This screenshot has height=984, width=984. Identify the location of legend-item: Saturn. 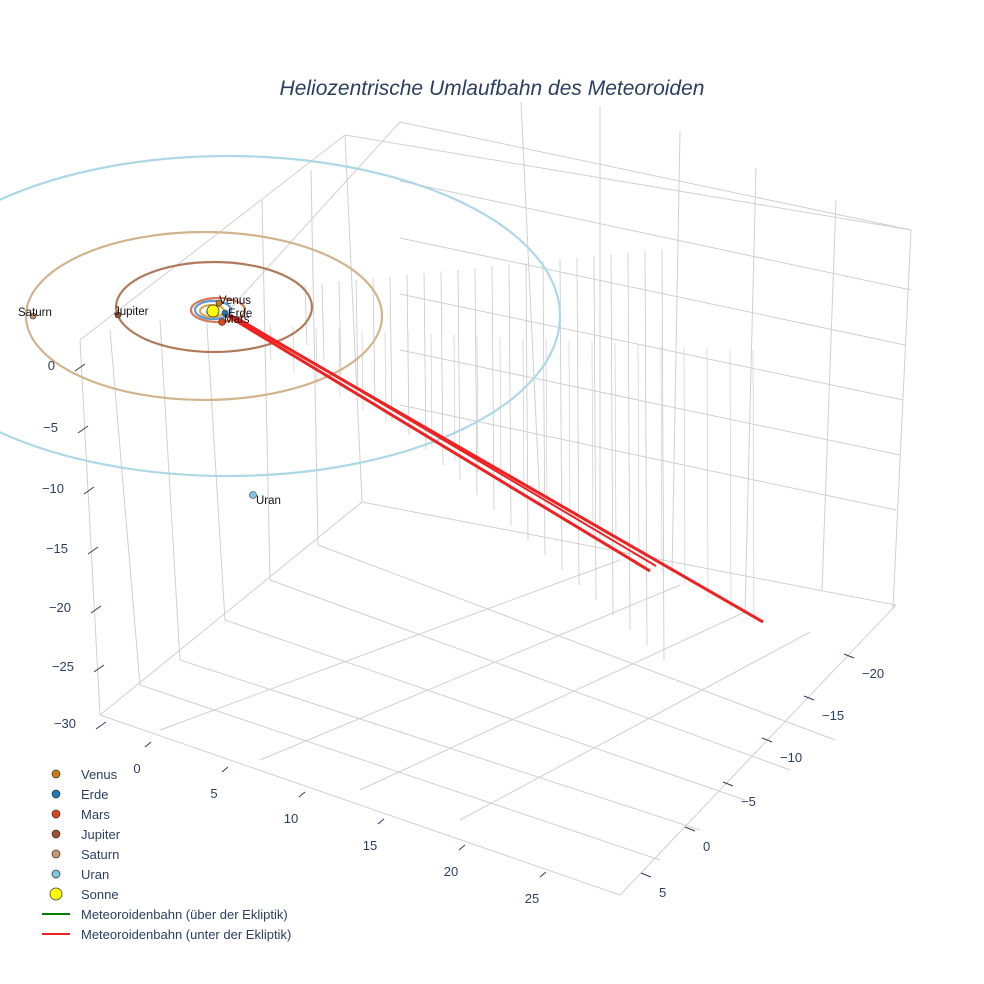
(85, 854).